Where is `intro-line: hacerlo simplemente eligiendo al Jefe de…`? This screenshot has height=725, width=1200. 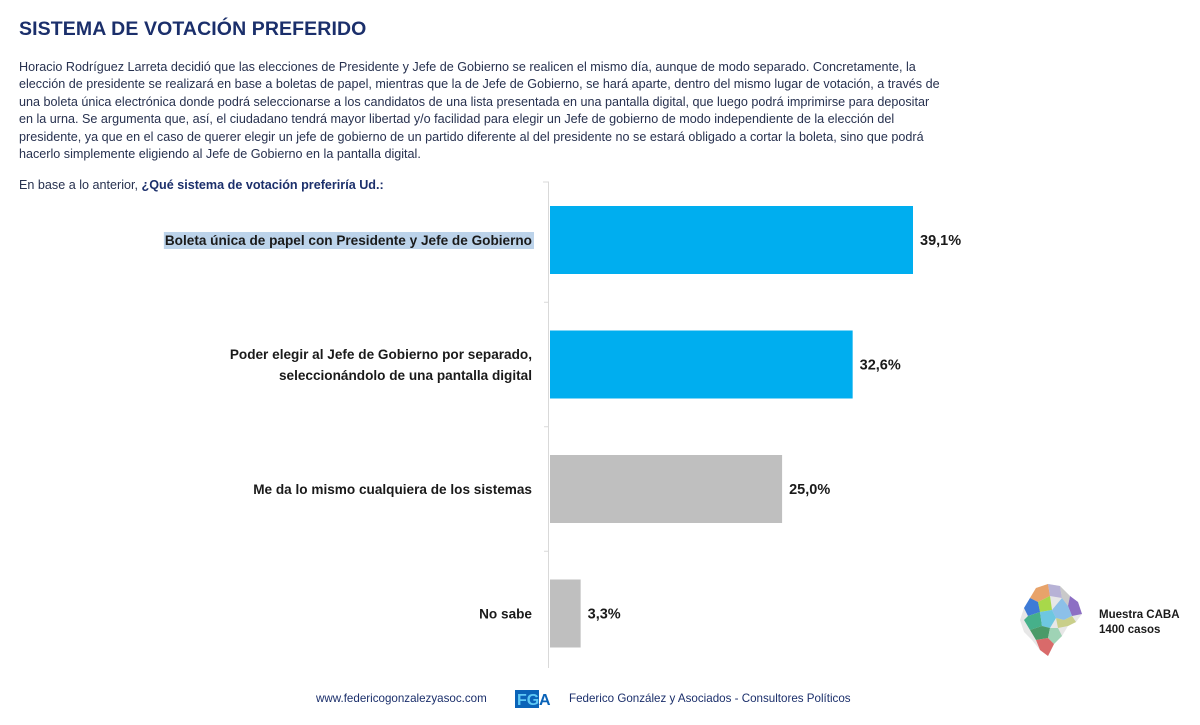
intro-line: hacerlo simplemente eligiendo al Jefe de… is located at coordinates (220, 154).